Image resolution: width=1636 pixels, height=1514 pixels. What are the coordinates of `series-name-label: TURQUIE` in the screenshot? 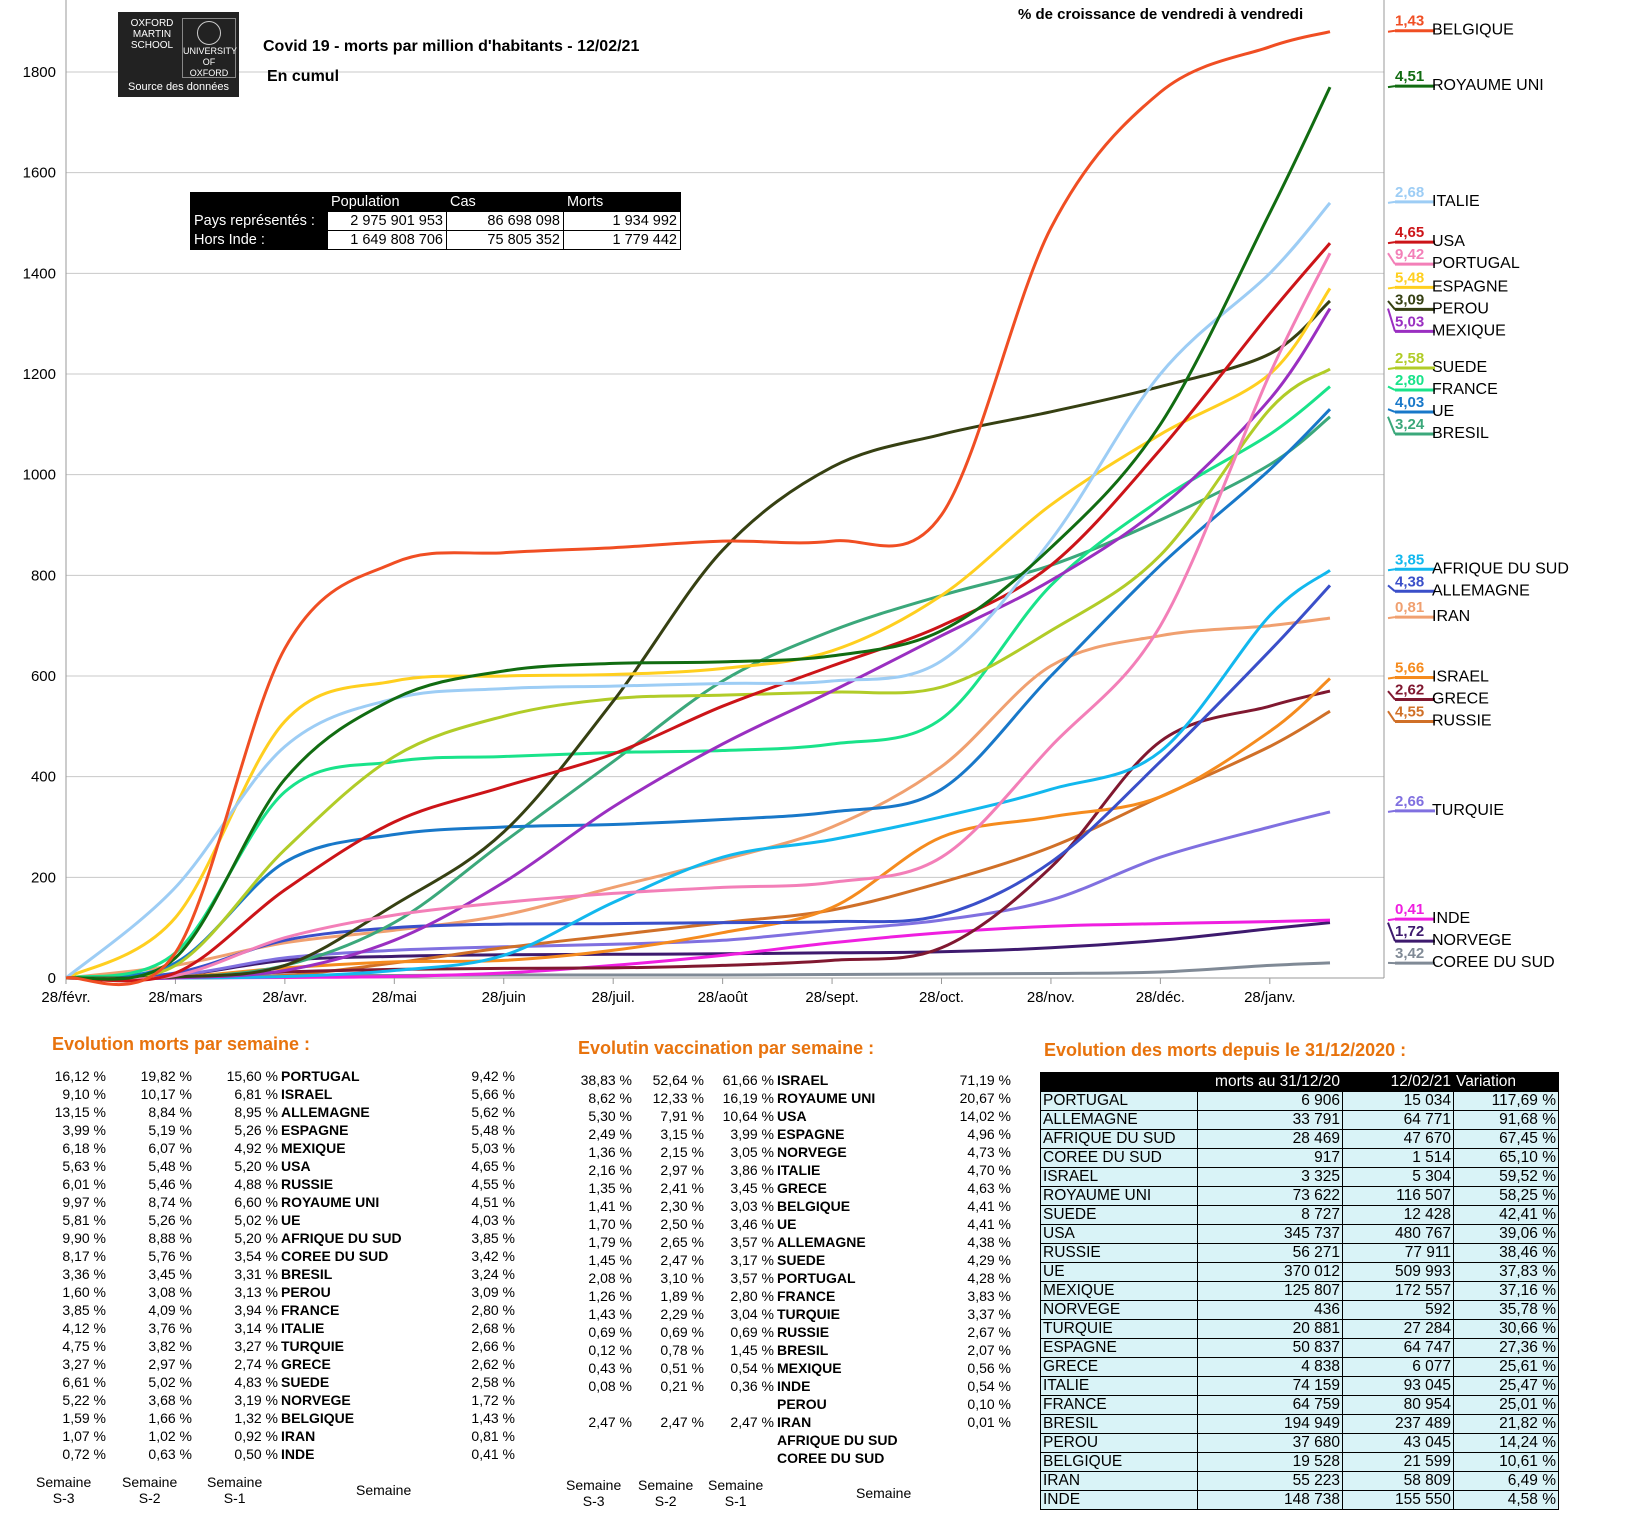 It's located at (1468, 810).